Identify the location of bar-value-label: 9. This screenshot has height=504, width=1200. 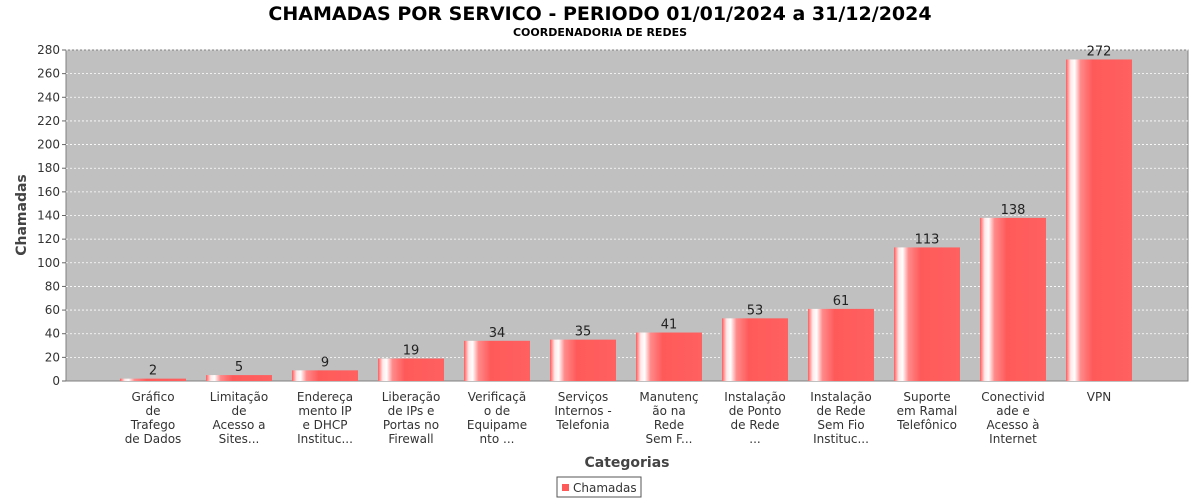
(325, 362).